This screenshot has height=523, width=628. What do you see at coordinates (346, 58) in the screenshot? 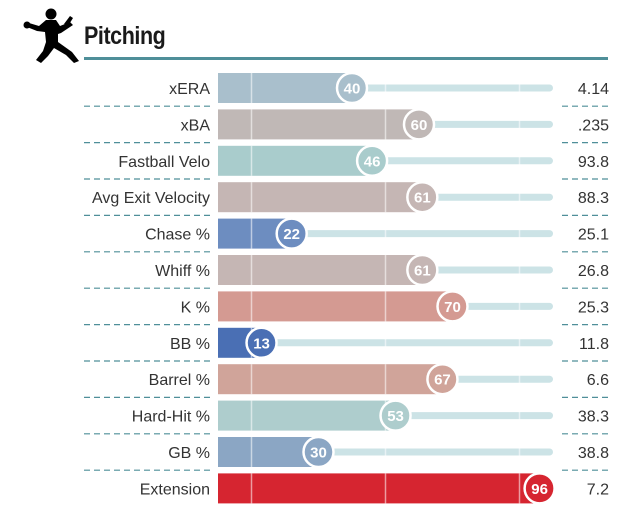
I see `header-divider` at bounding box center [346, 58].